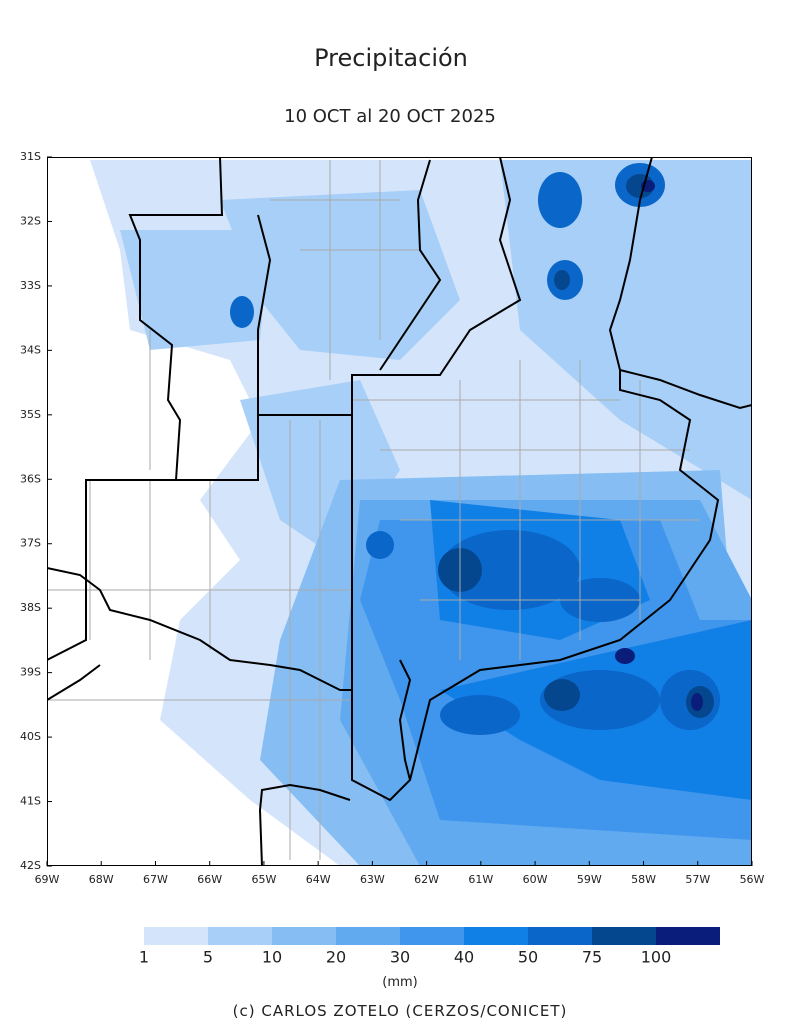 This screenshot has height=1028, width=800. I want to click on lon-label: 58W, so click(643, 879).